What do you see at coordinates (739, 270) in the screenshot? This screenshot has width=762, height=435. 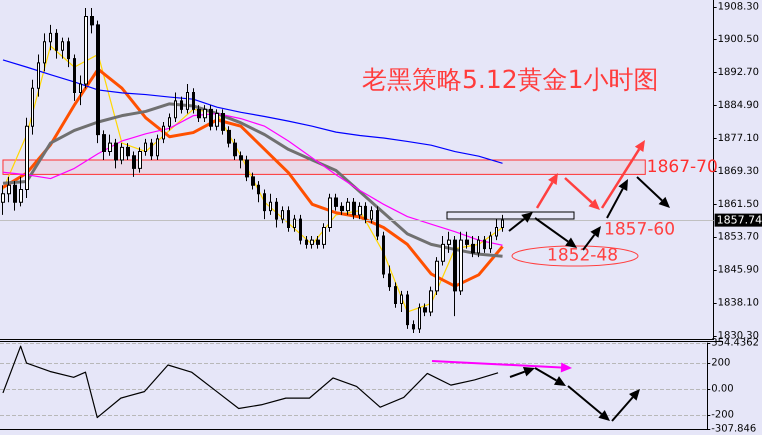 I see `y-tick-label: 1845.90` at bounding box center [739, 270].